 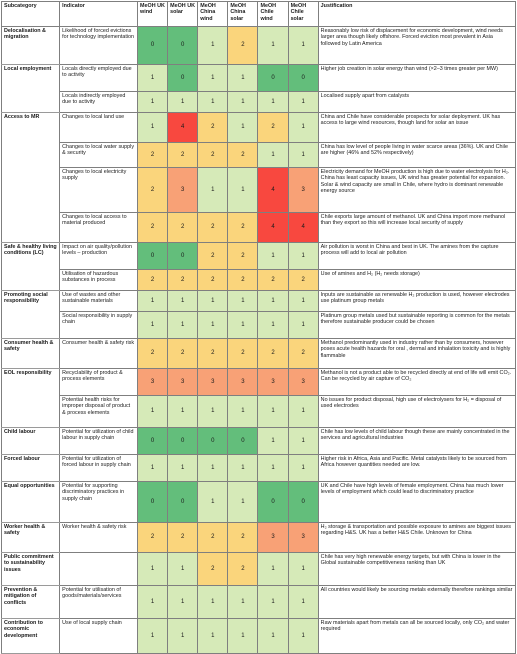 I want to click on indicator-cell: Changes to local land use, so click(x=99, y=127).